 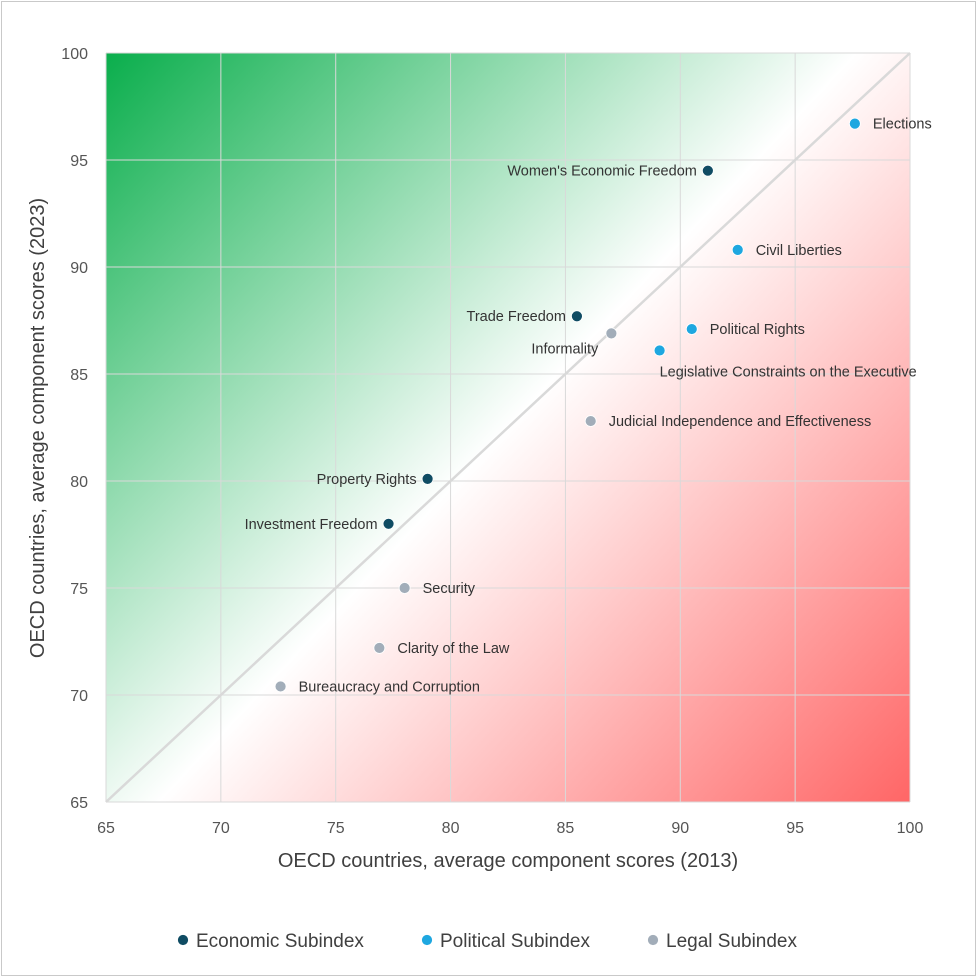 What do you see at coordinates (601, 172) in the screenshot?
I see `data-label: Women's Economic Freedom` at bounding box center [601, 172].